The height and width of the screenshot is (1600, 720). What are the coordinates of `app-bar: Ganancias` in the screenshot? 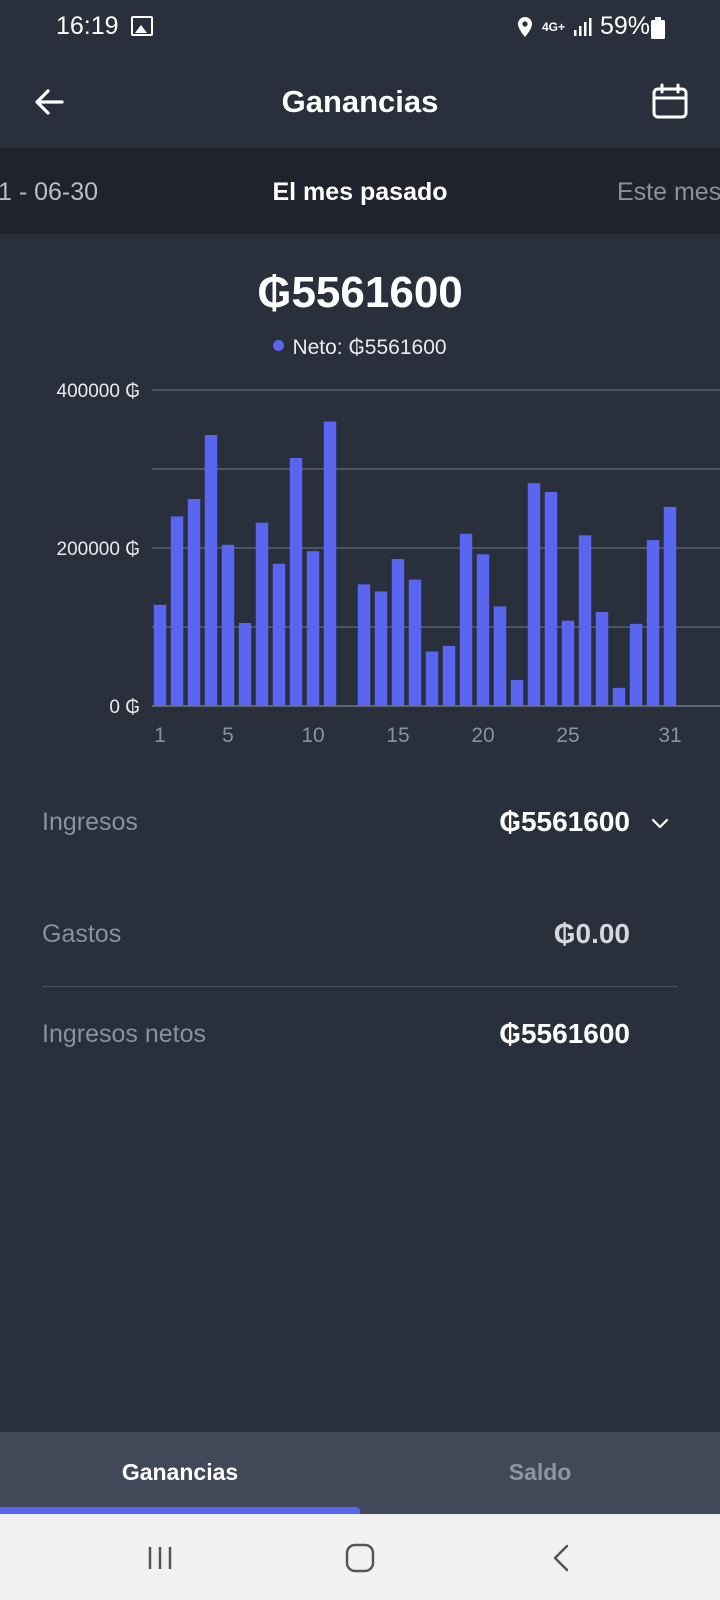 It's located at (360, 102).